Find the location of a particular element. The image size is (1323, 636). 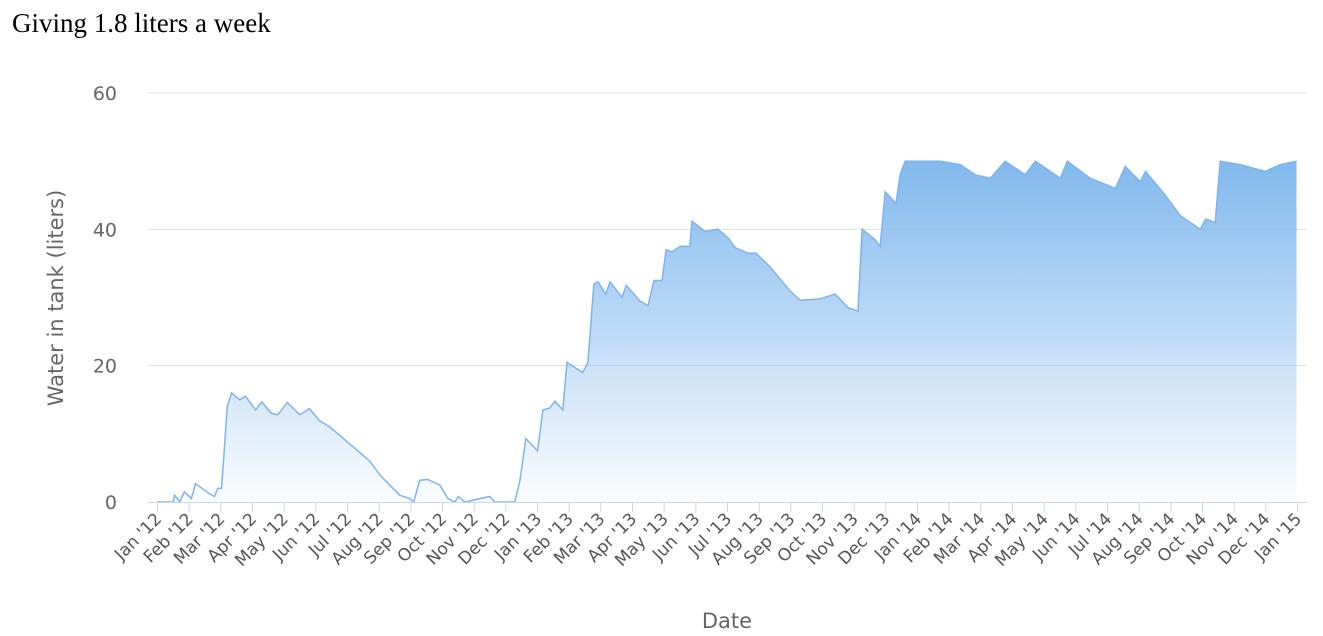

y-tick-label: 60 is located at coordinates (105, 94).